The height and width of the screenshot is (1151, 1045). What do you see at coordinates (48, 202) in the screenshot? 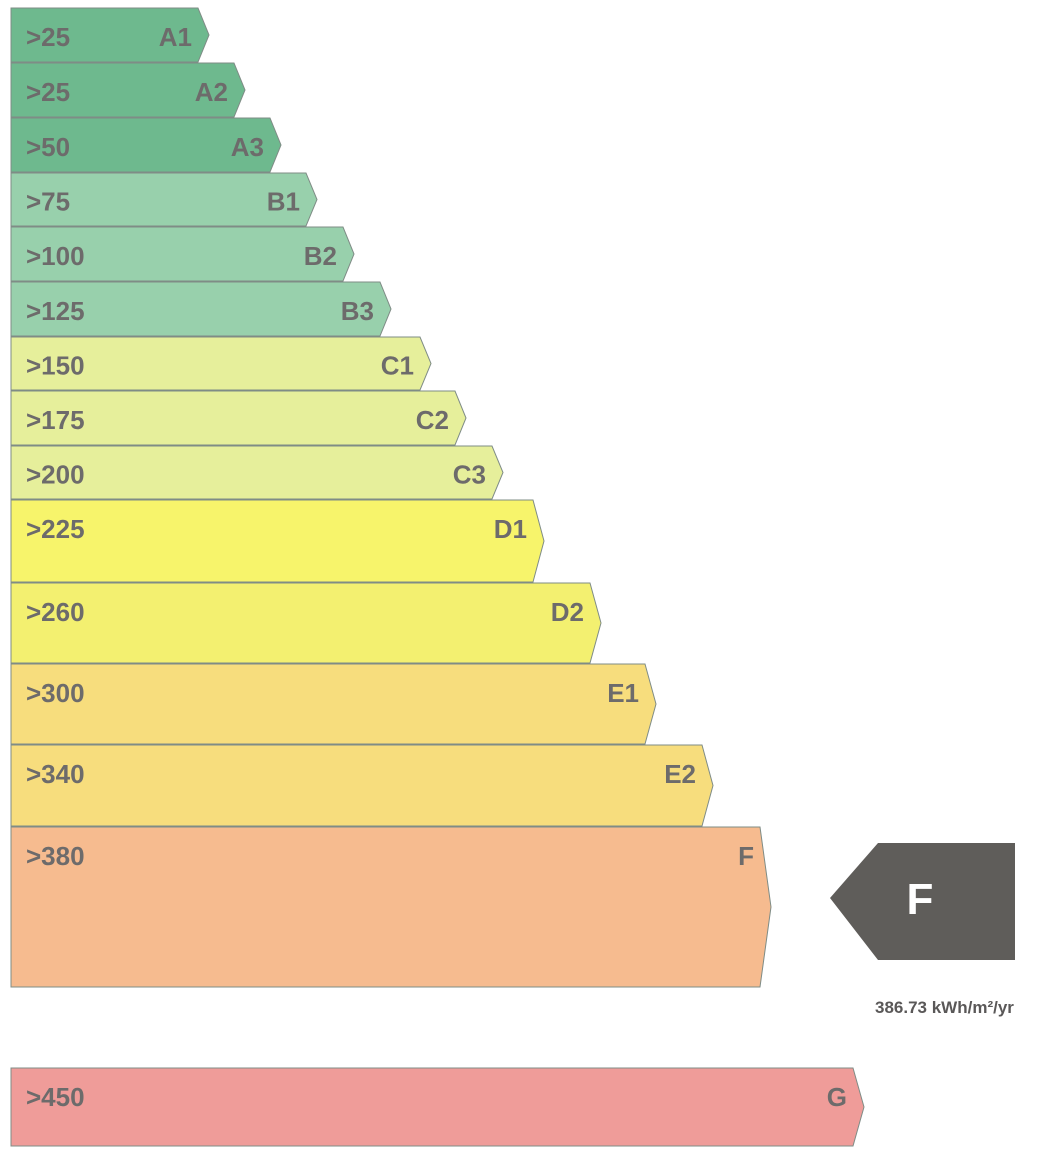
I see `rating-band-threshold: >75` at bounding box center [48, 202].